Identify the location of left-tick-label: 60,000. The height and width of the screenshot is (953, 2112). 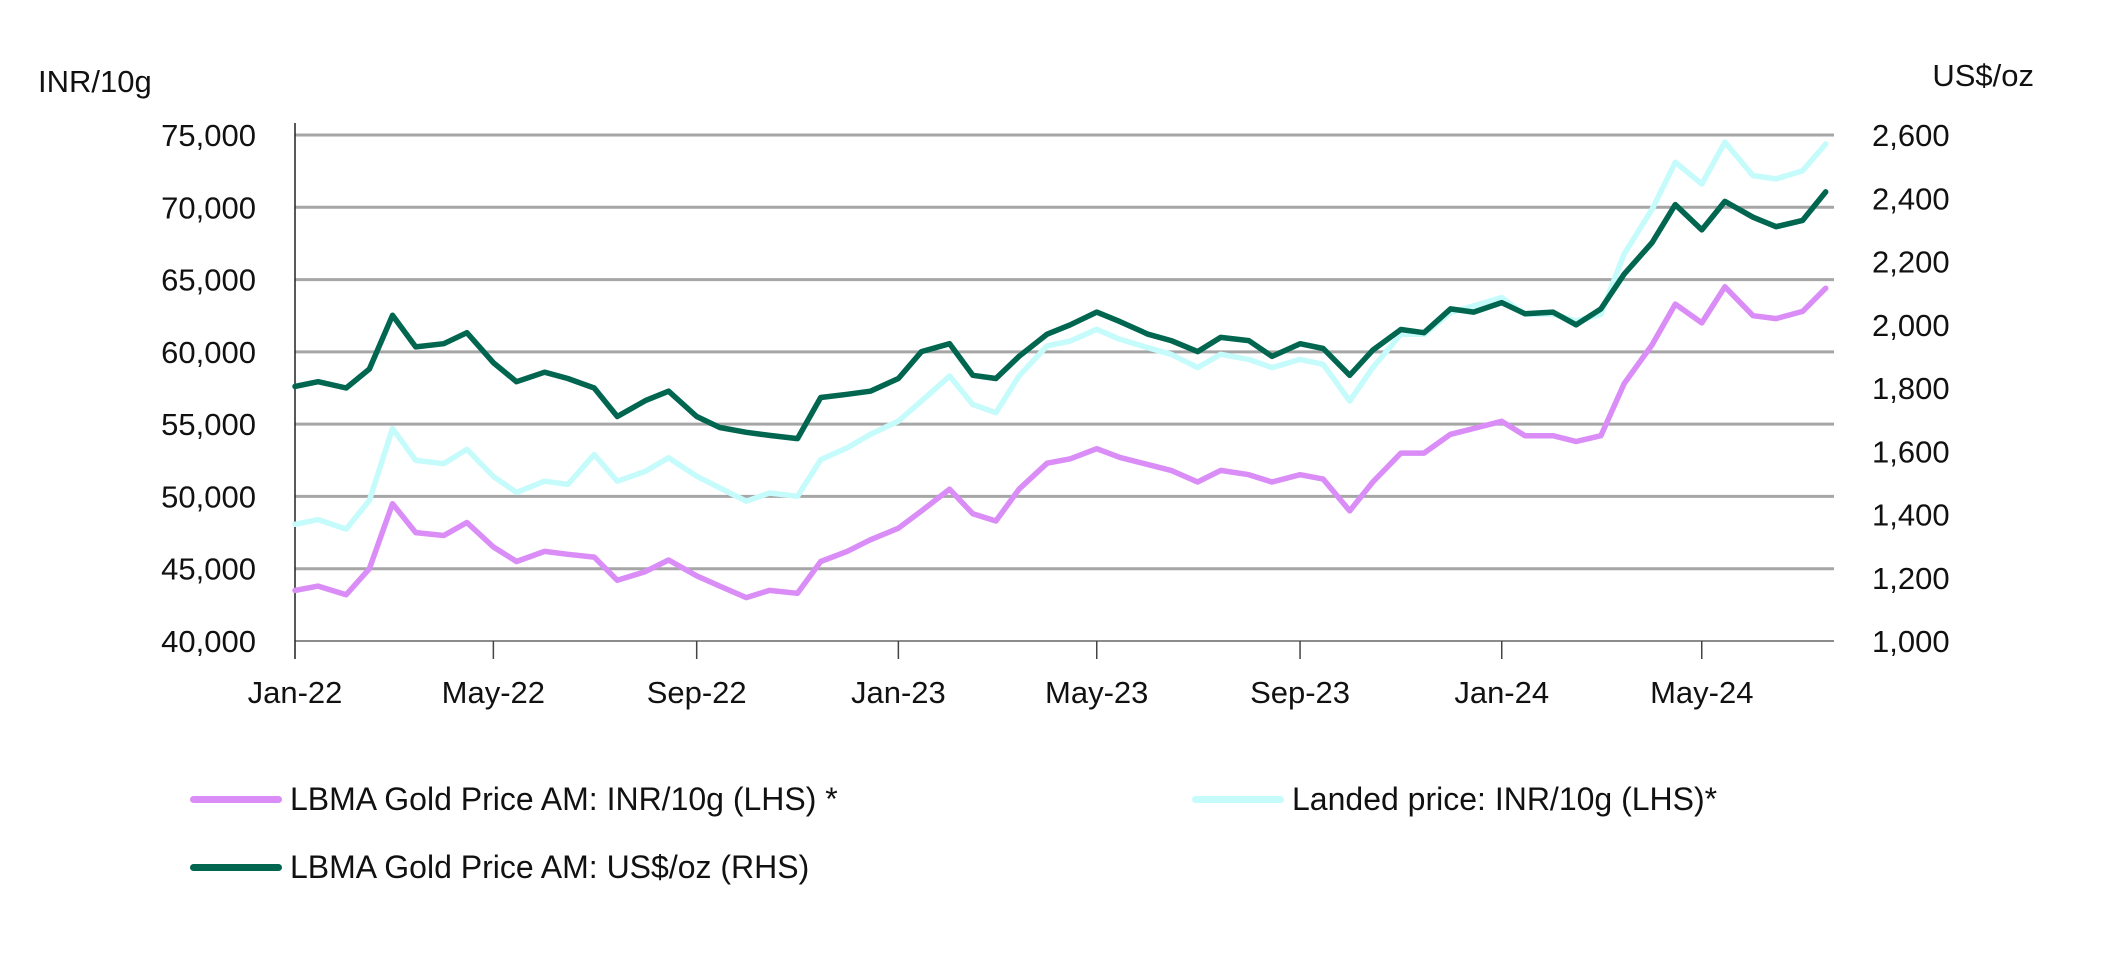
(208, 352).